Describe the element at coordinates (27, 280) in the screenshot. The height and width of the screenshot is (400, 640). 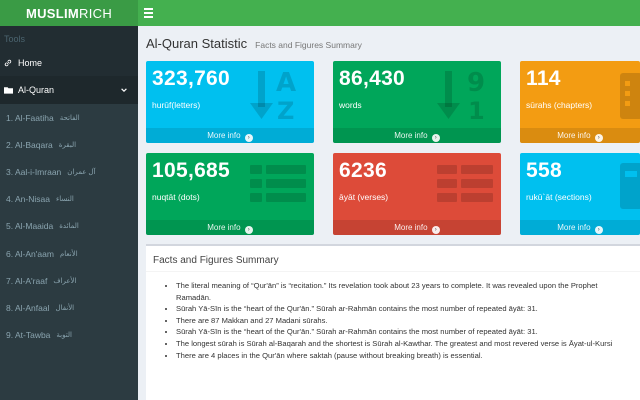
I see `surah-name: 7. Al-A'raaf` at that location.